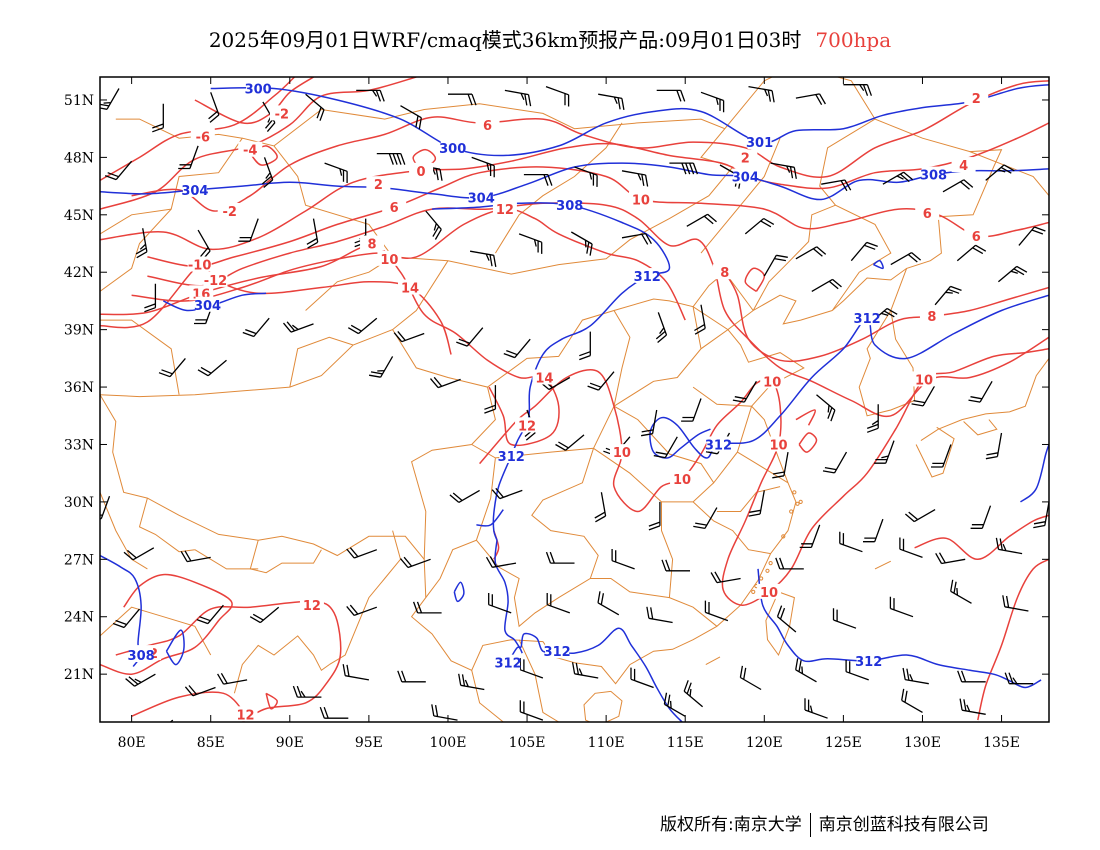  I want to click on contour-label: -10, so click(200, 266).